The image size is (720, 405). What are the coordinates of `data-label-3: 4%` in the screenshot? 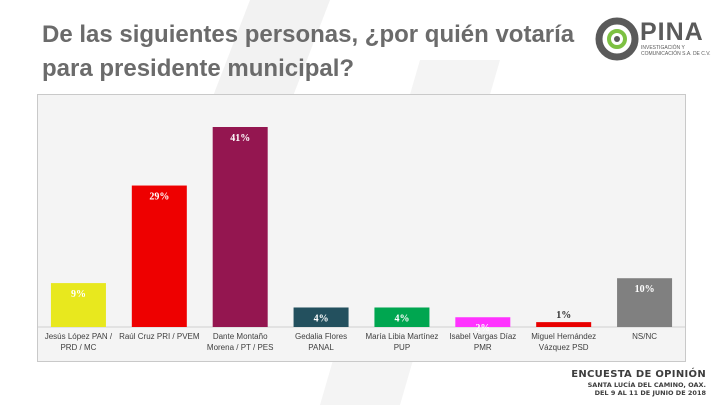 It's located at (321, 318).